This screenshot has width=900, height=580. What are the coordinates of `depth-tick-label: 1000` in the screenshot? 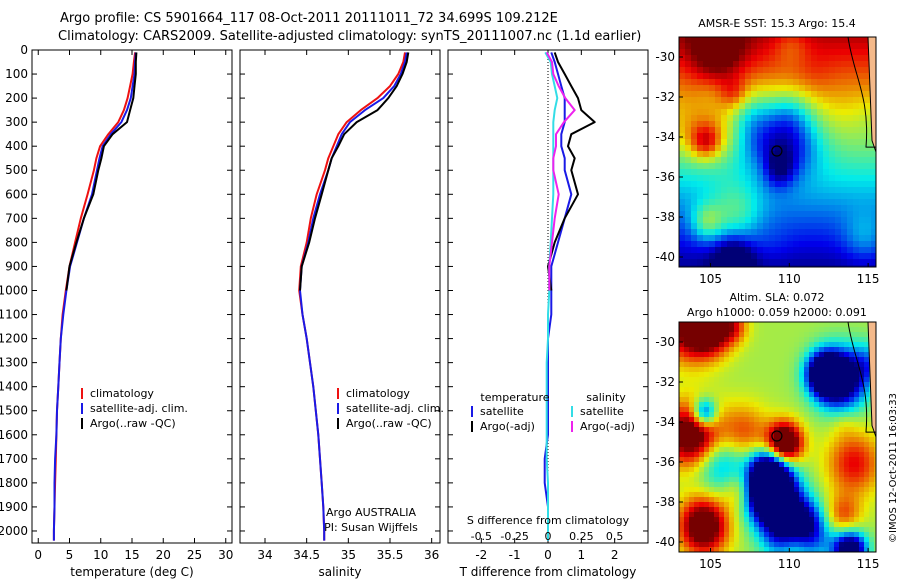 It's located at (14, 290).